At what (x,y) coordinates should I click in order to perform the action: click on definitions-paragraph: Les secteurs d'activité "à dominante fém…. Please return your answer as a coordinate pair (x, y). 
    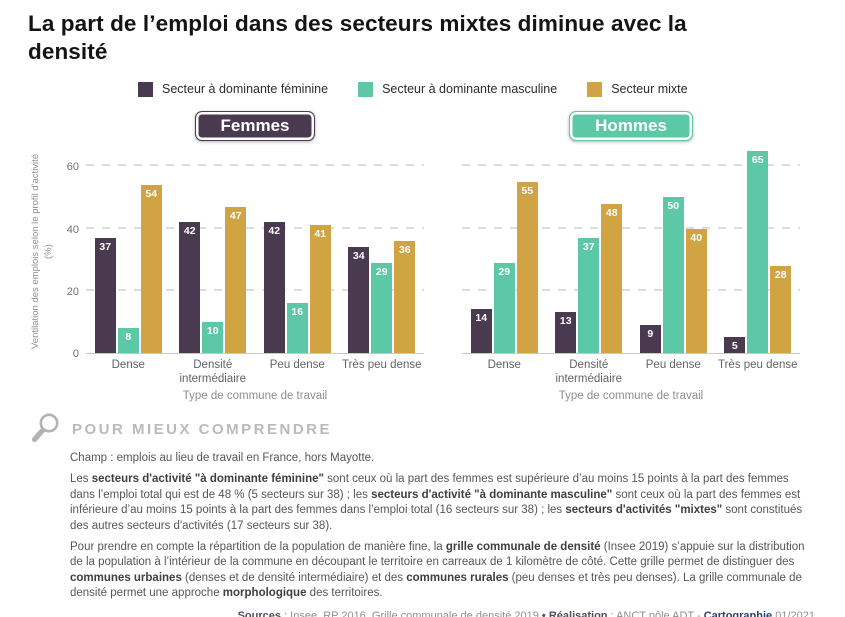
    Looking at the image, I should click on (442, 503).